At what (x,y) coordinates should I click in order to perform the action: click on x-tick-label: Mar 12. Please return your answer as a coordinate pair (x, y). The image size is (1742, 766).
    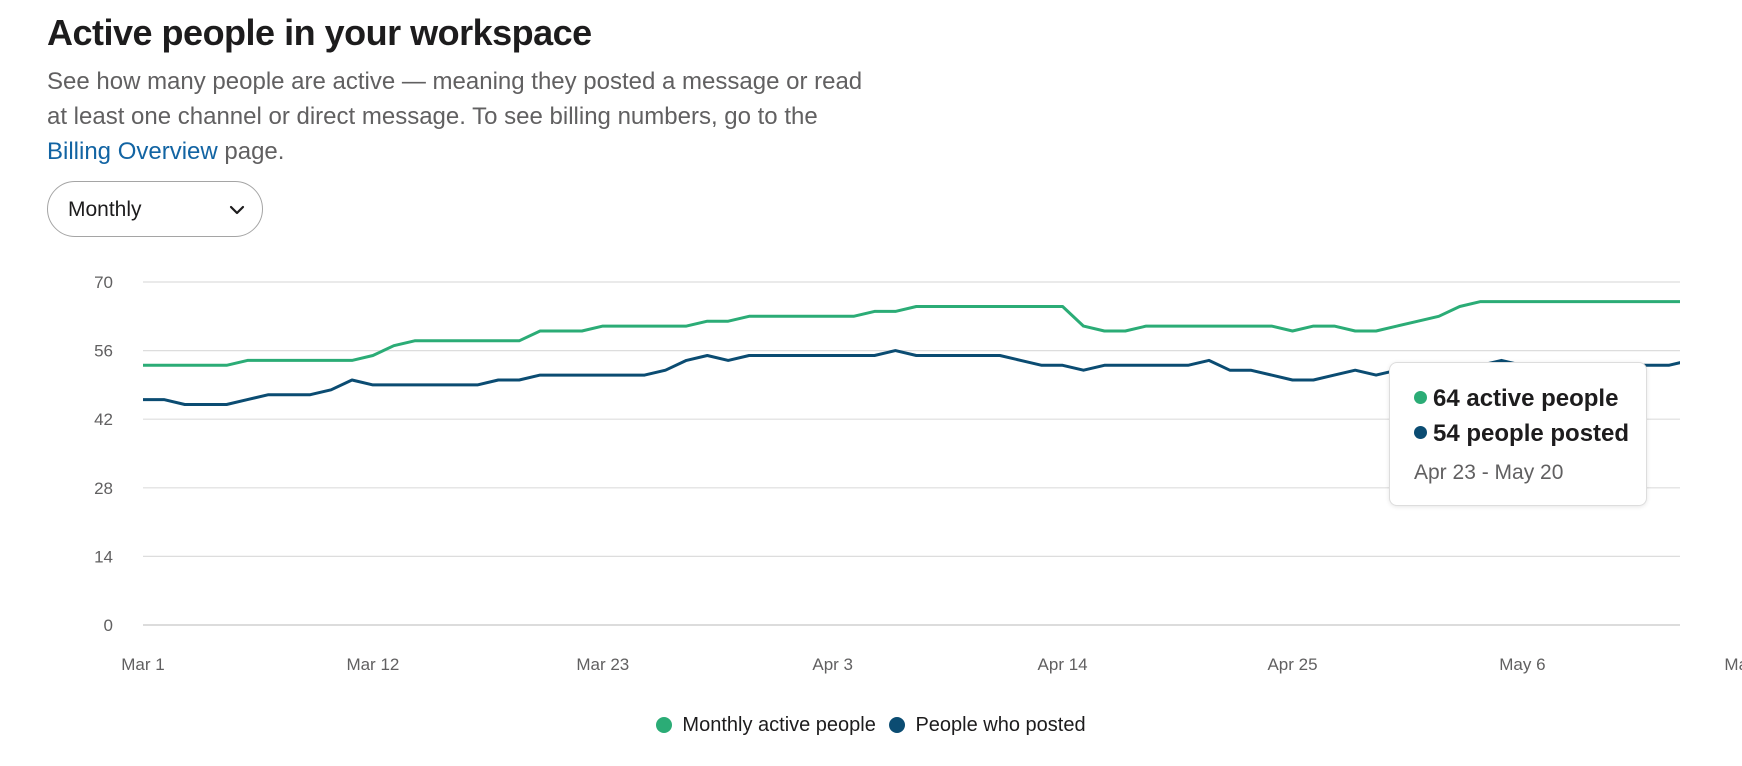
    Looking at the image, I should click on (372, 664).